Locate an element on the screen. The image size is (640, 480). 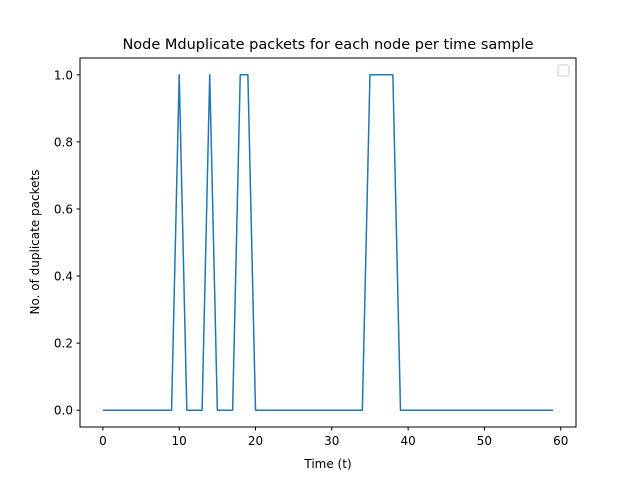
y-tick-label: 0.4 is located at coordinates (63, 277).